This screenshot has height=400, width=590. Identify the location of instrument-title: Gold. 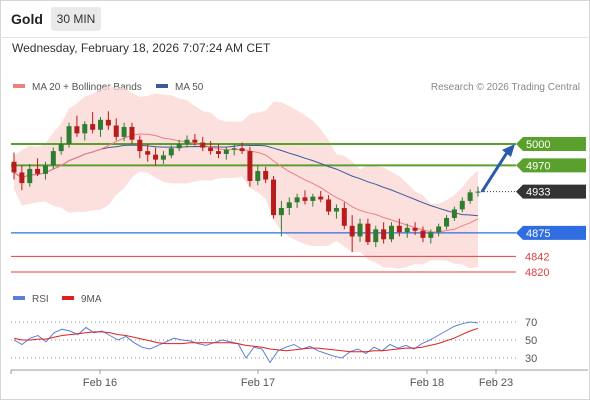
(27, 19).